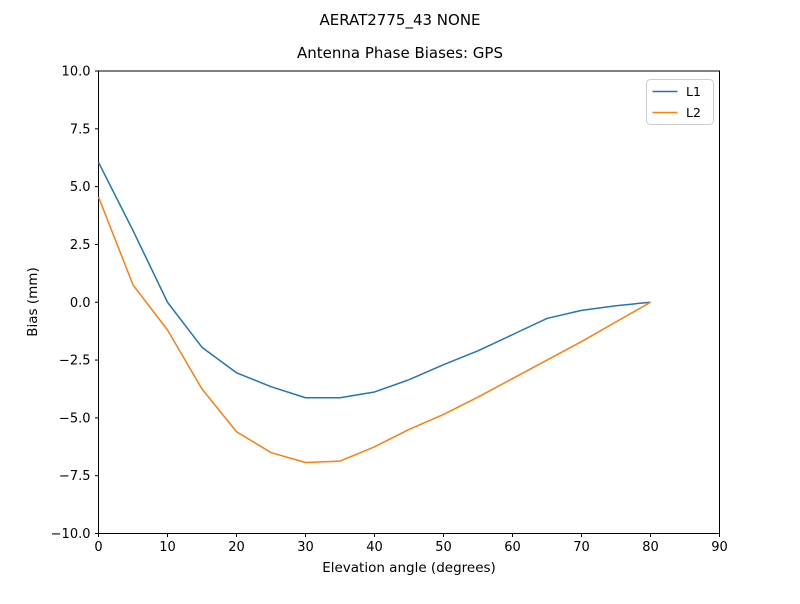 The height and width of the screenshot is (604, 800). I want to click on y-axis-label: Bias (mm), so click(33, 301).